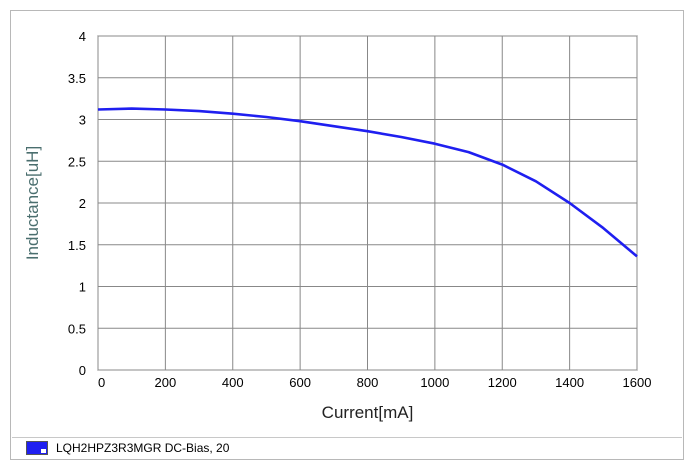 Image resolution: width=696 pixels, height=470 pixels. What do you see at coordinates (77, 245) in the screenshot?
I see `y-tick-label: 1.5` at bounding box center [77, 245].